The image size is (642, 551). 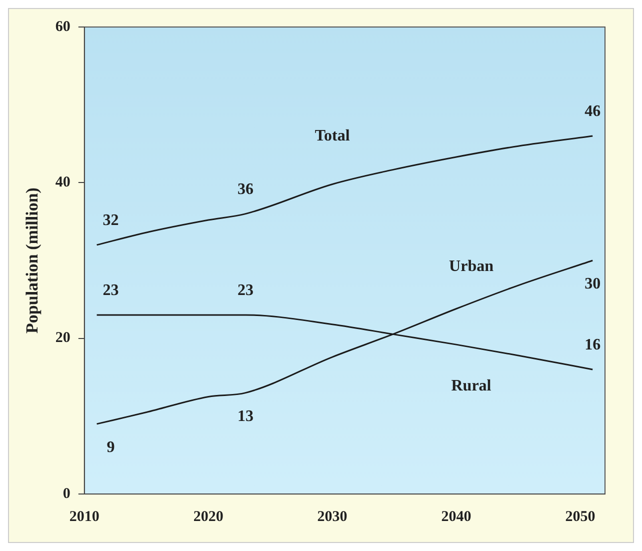 I want to click on data-label: 16, so click(x=592, y=345).